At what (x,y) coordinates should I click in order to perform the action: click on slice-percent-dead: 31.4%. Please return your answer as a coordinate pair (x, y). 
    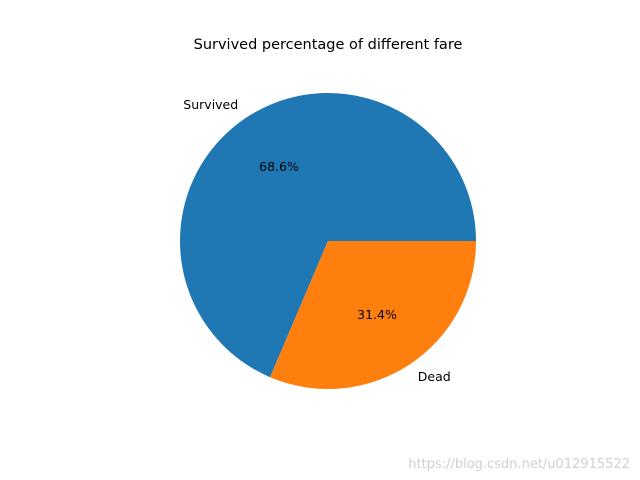
    Looking at the image, I should click on (377, 314).